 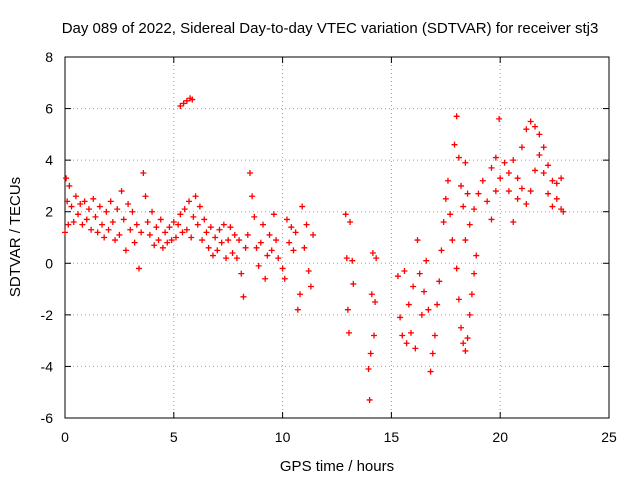 I want to click on y-tick-label: 8, so click(x=49, y=57).